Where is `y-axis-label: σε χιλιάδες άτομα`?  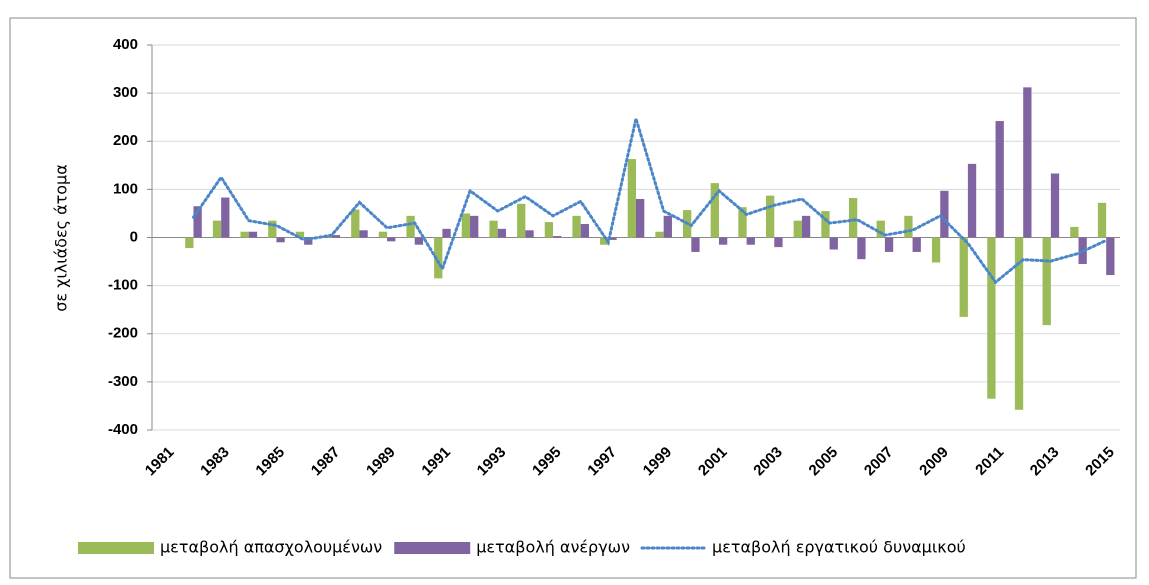 y-axis-label: σε χιλιάδες άτομα is located at coordinates (61, 238).